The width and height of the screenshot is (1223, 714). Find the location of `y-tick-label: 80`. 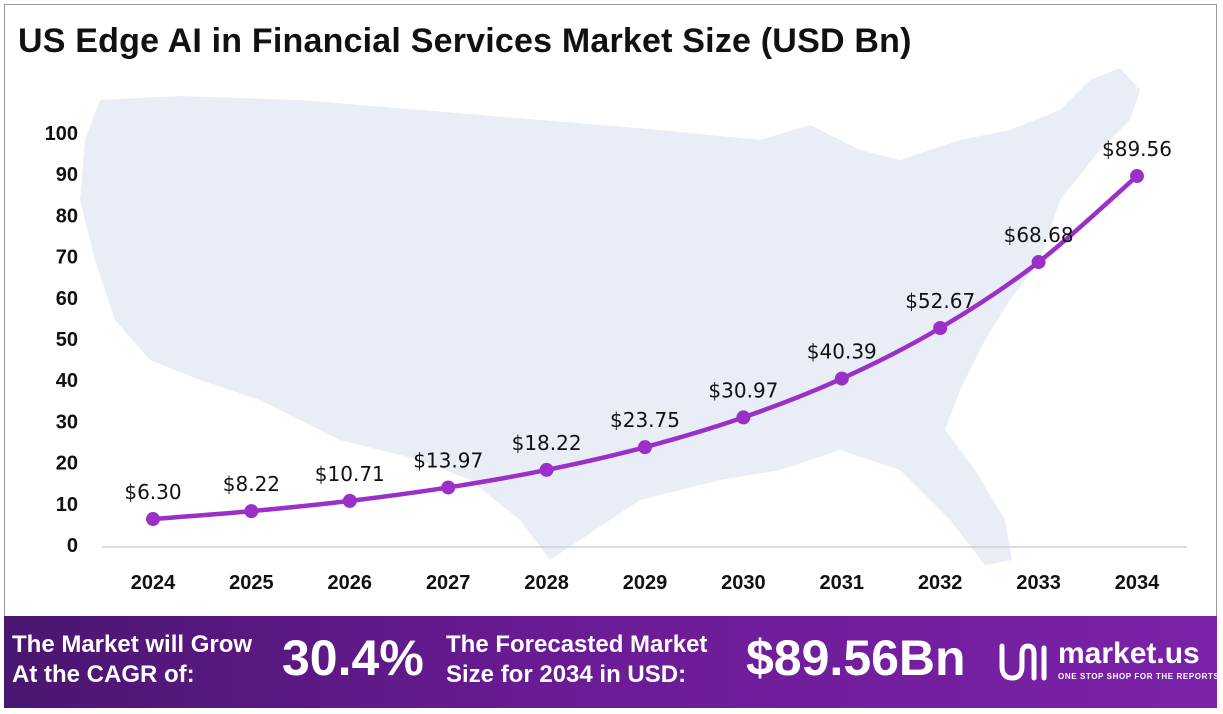

y-tick-label: 80 is located at coordinates (67, 216).